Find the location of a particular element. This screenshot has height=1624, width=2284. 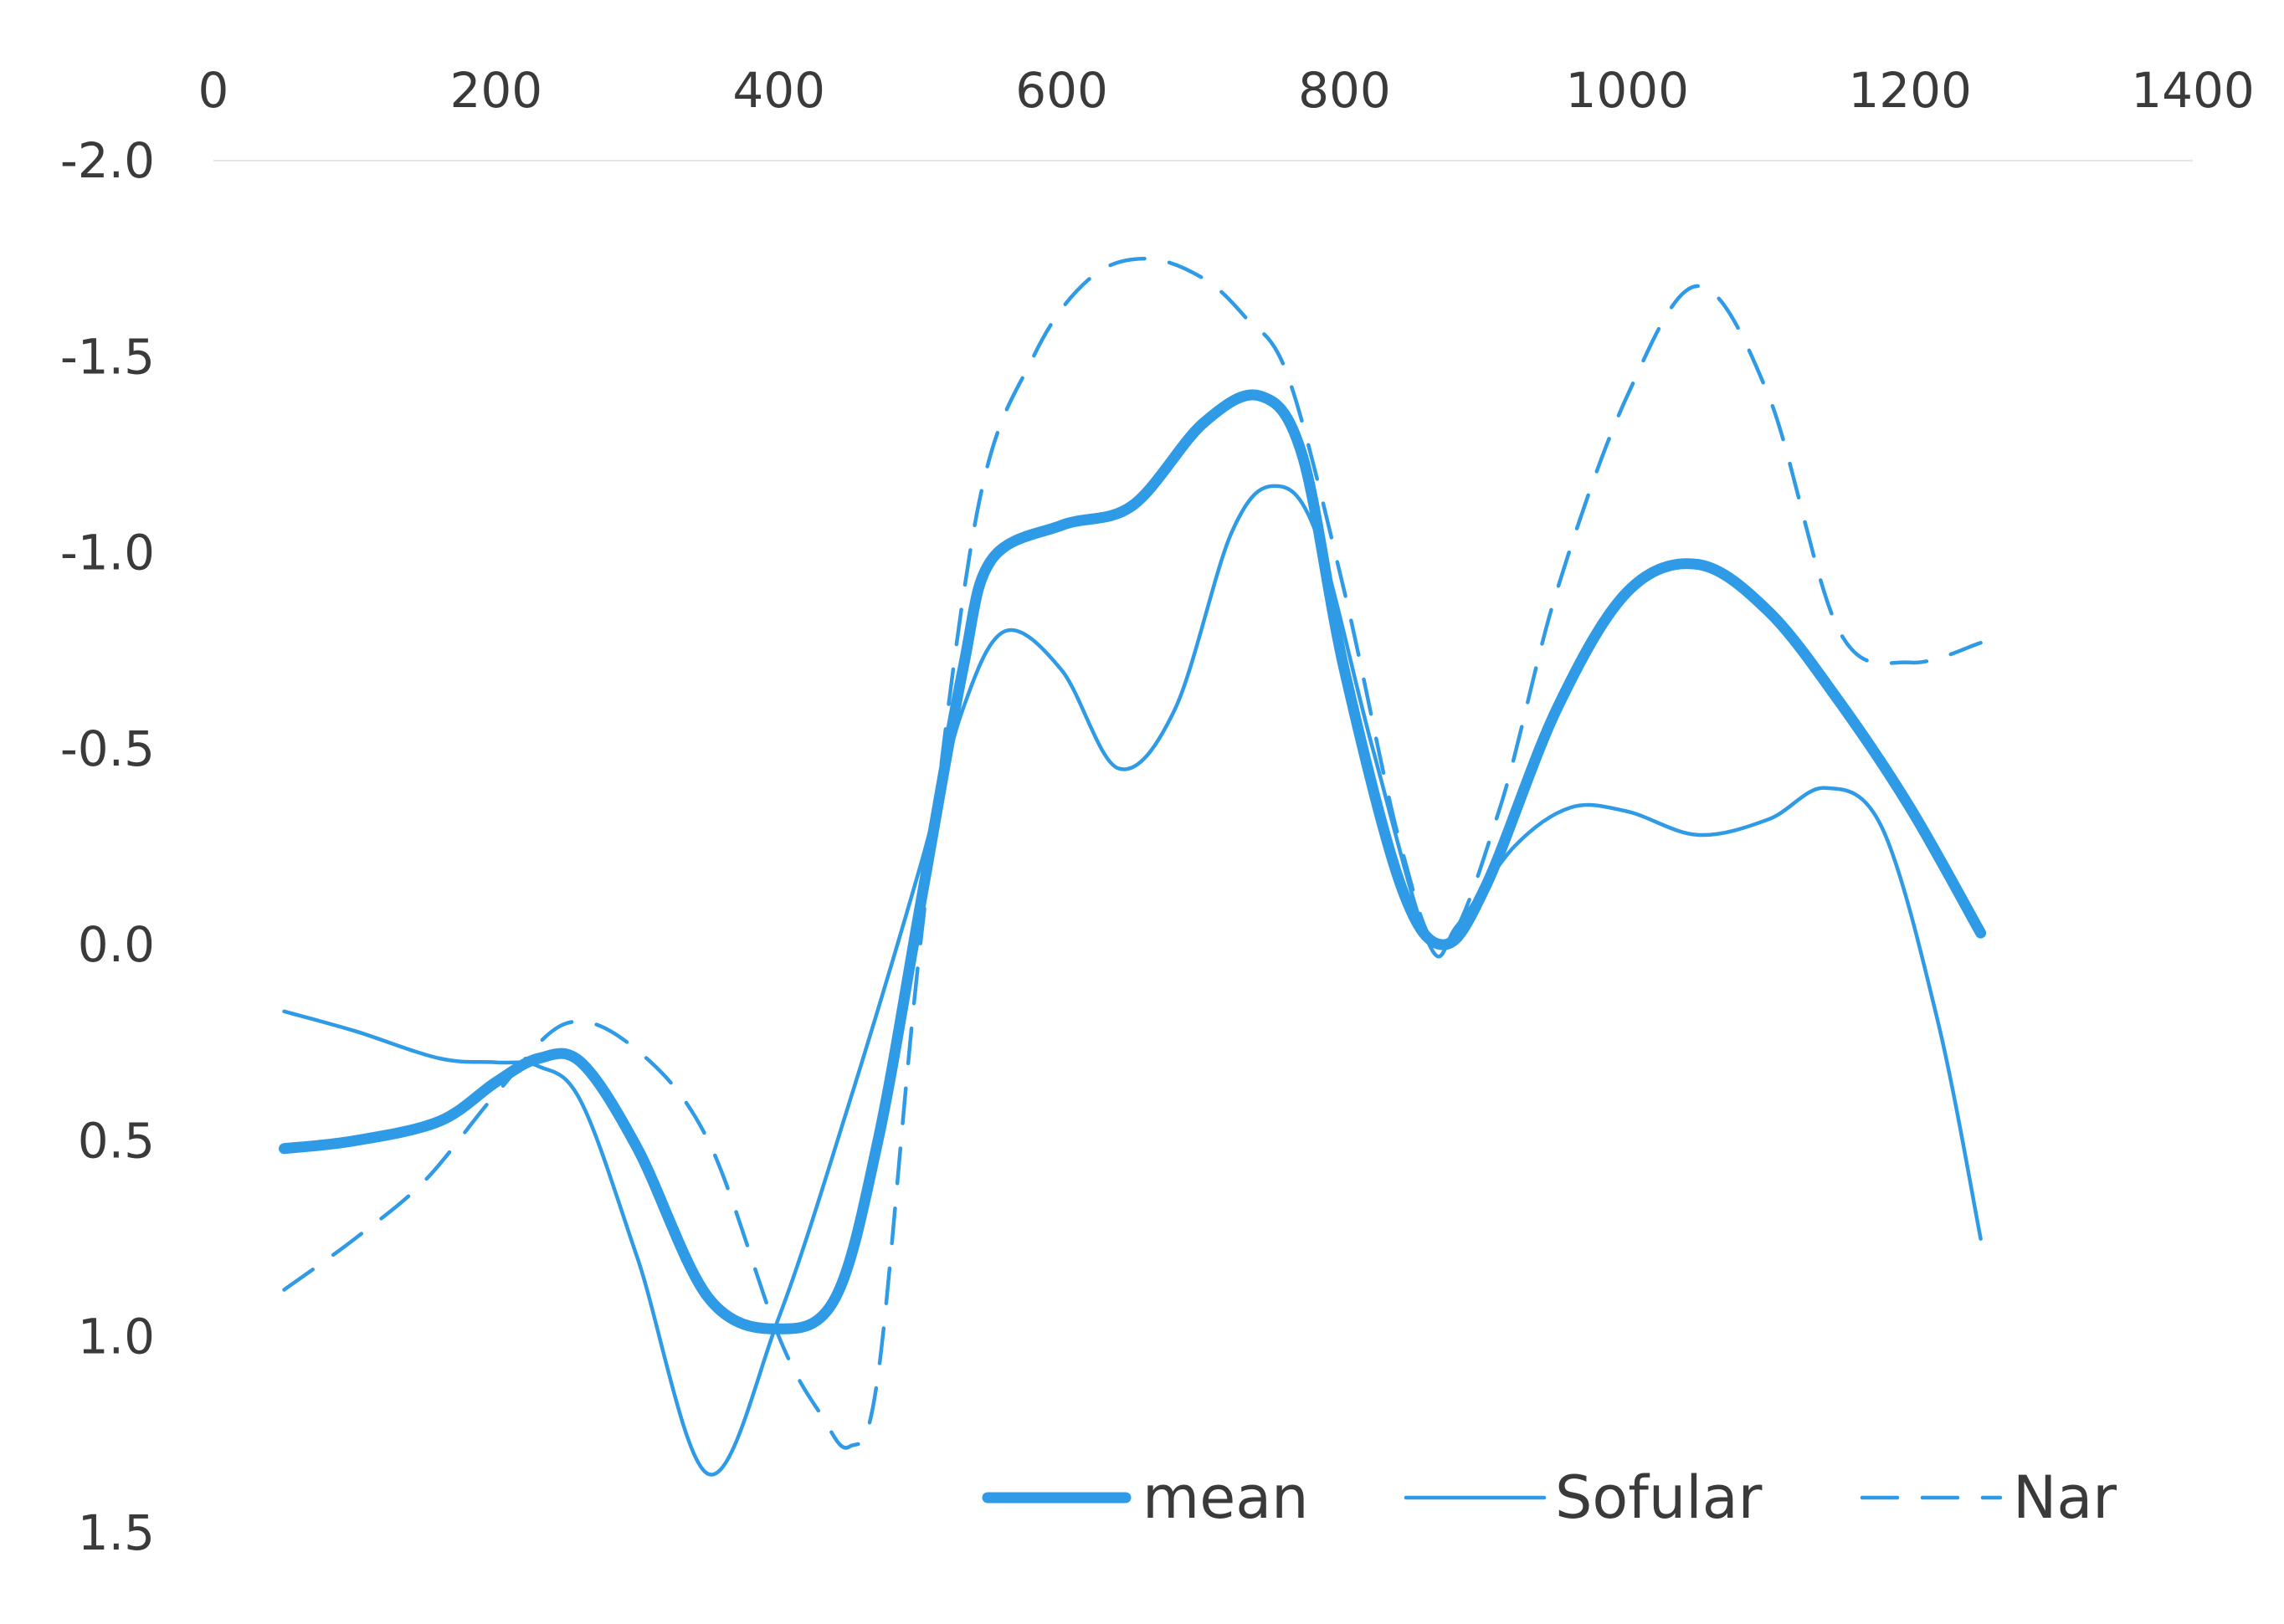

x-tick-label: 0 is located at coordinates (213, 90).